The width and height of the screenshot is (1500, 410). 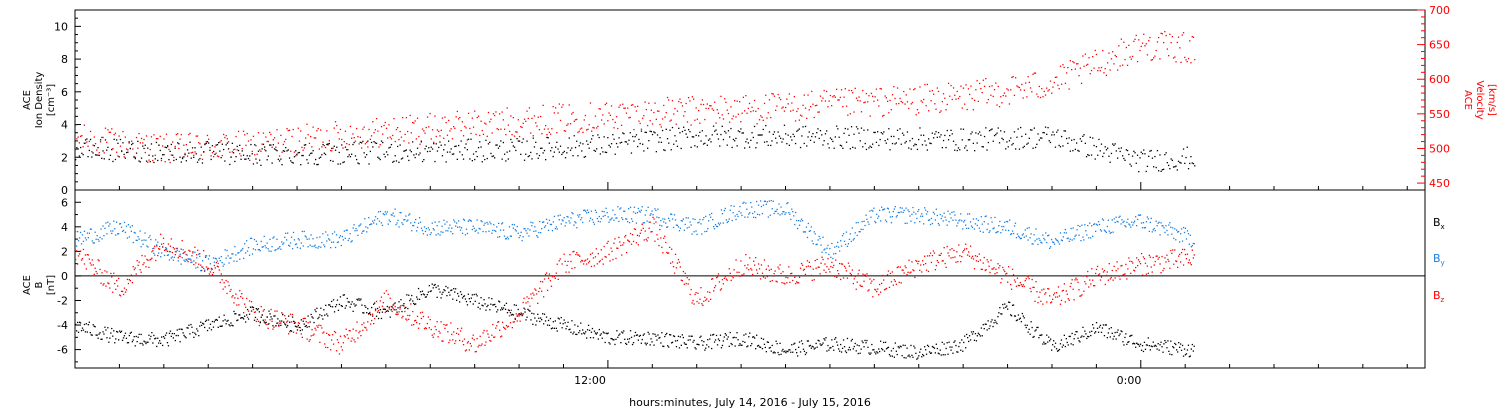 I want to click on ytick-label-right: 600, so click(x=1439, y=79).